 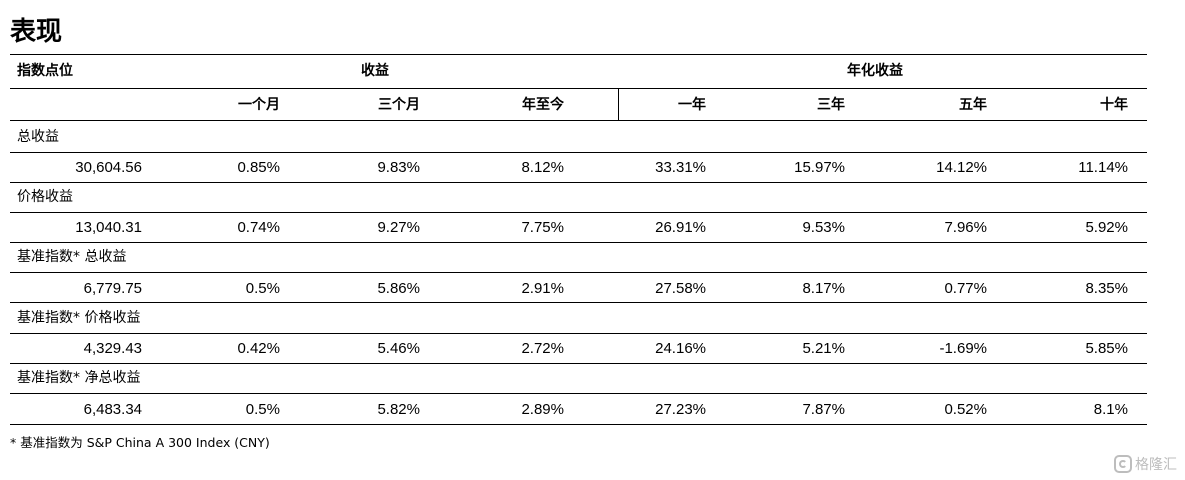 I want to click on row-3-index-level: 6,779.75, so click(x=112, y=288).